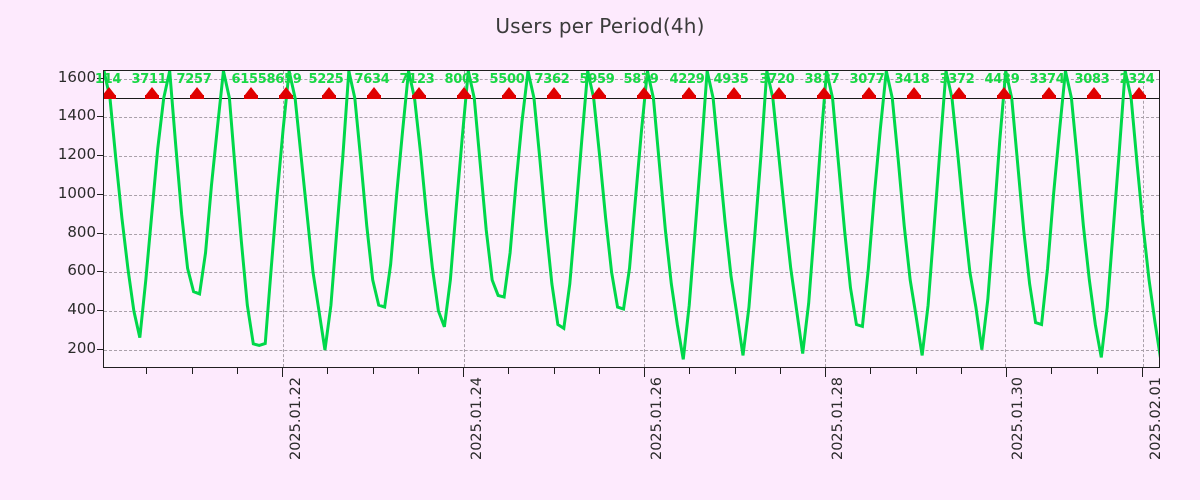  Describe the element at coordinates (597, 79) in the screenshot. I see `peak-value-label: 5959` at that location.